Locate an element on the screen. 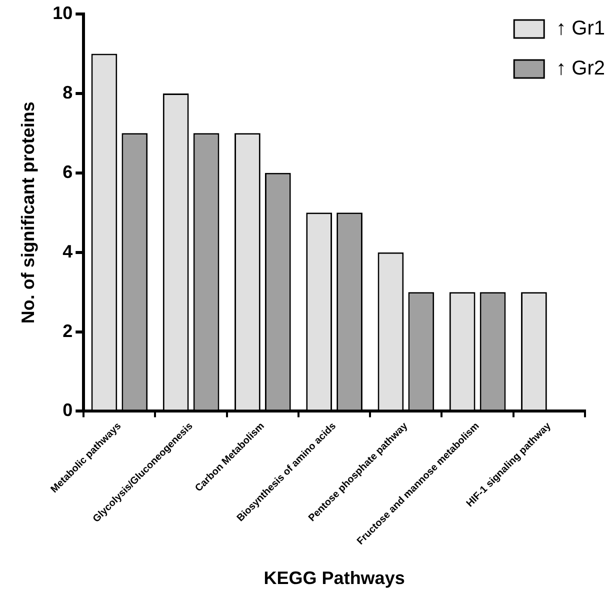 The image size is (609, 604). y-tick-label: 0 is located at coordinates (67, 410).